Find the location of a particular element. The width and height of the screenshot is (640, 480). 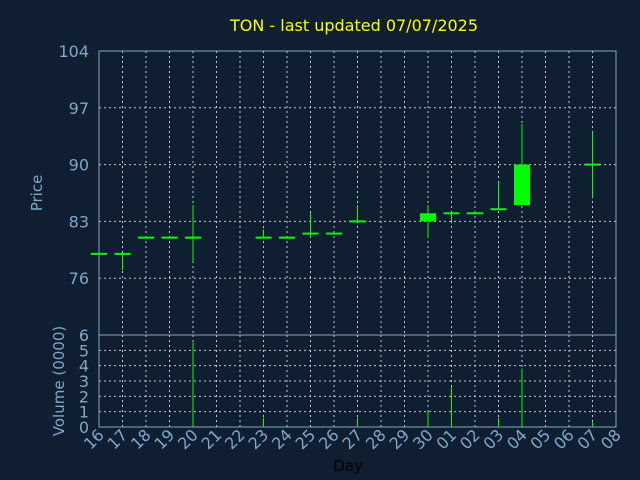

volume-tick-label: 6 is located at coordinates (84, 335).